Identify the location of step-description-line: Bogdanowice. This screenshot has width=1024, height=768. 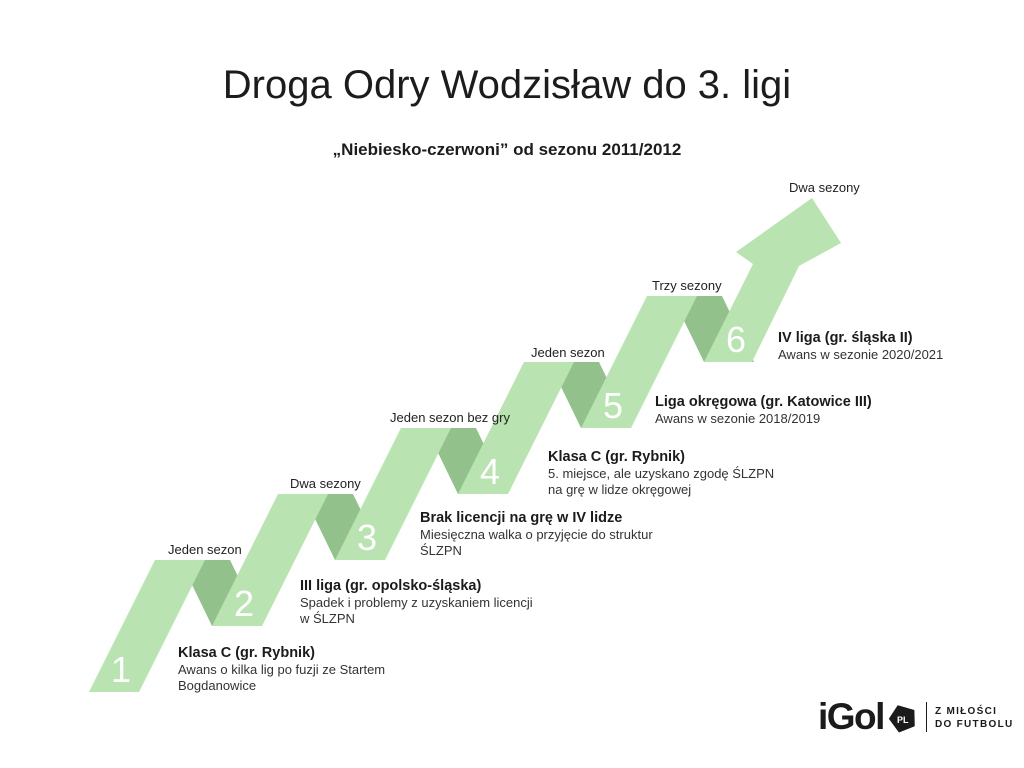
(217, 685).